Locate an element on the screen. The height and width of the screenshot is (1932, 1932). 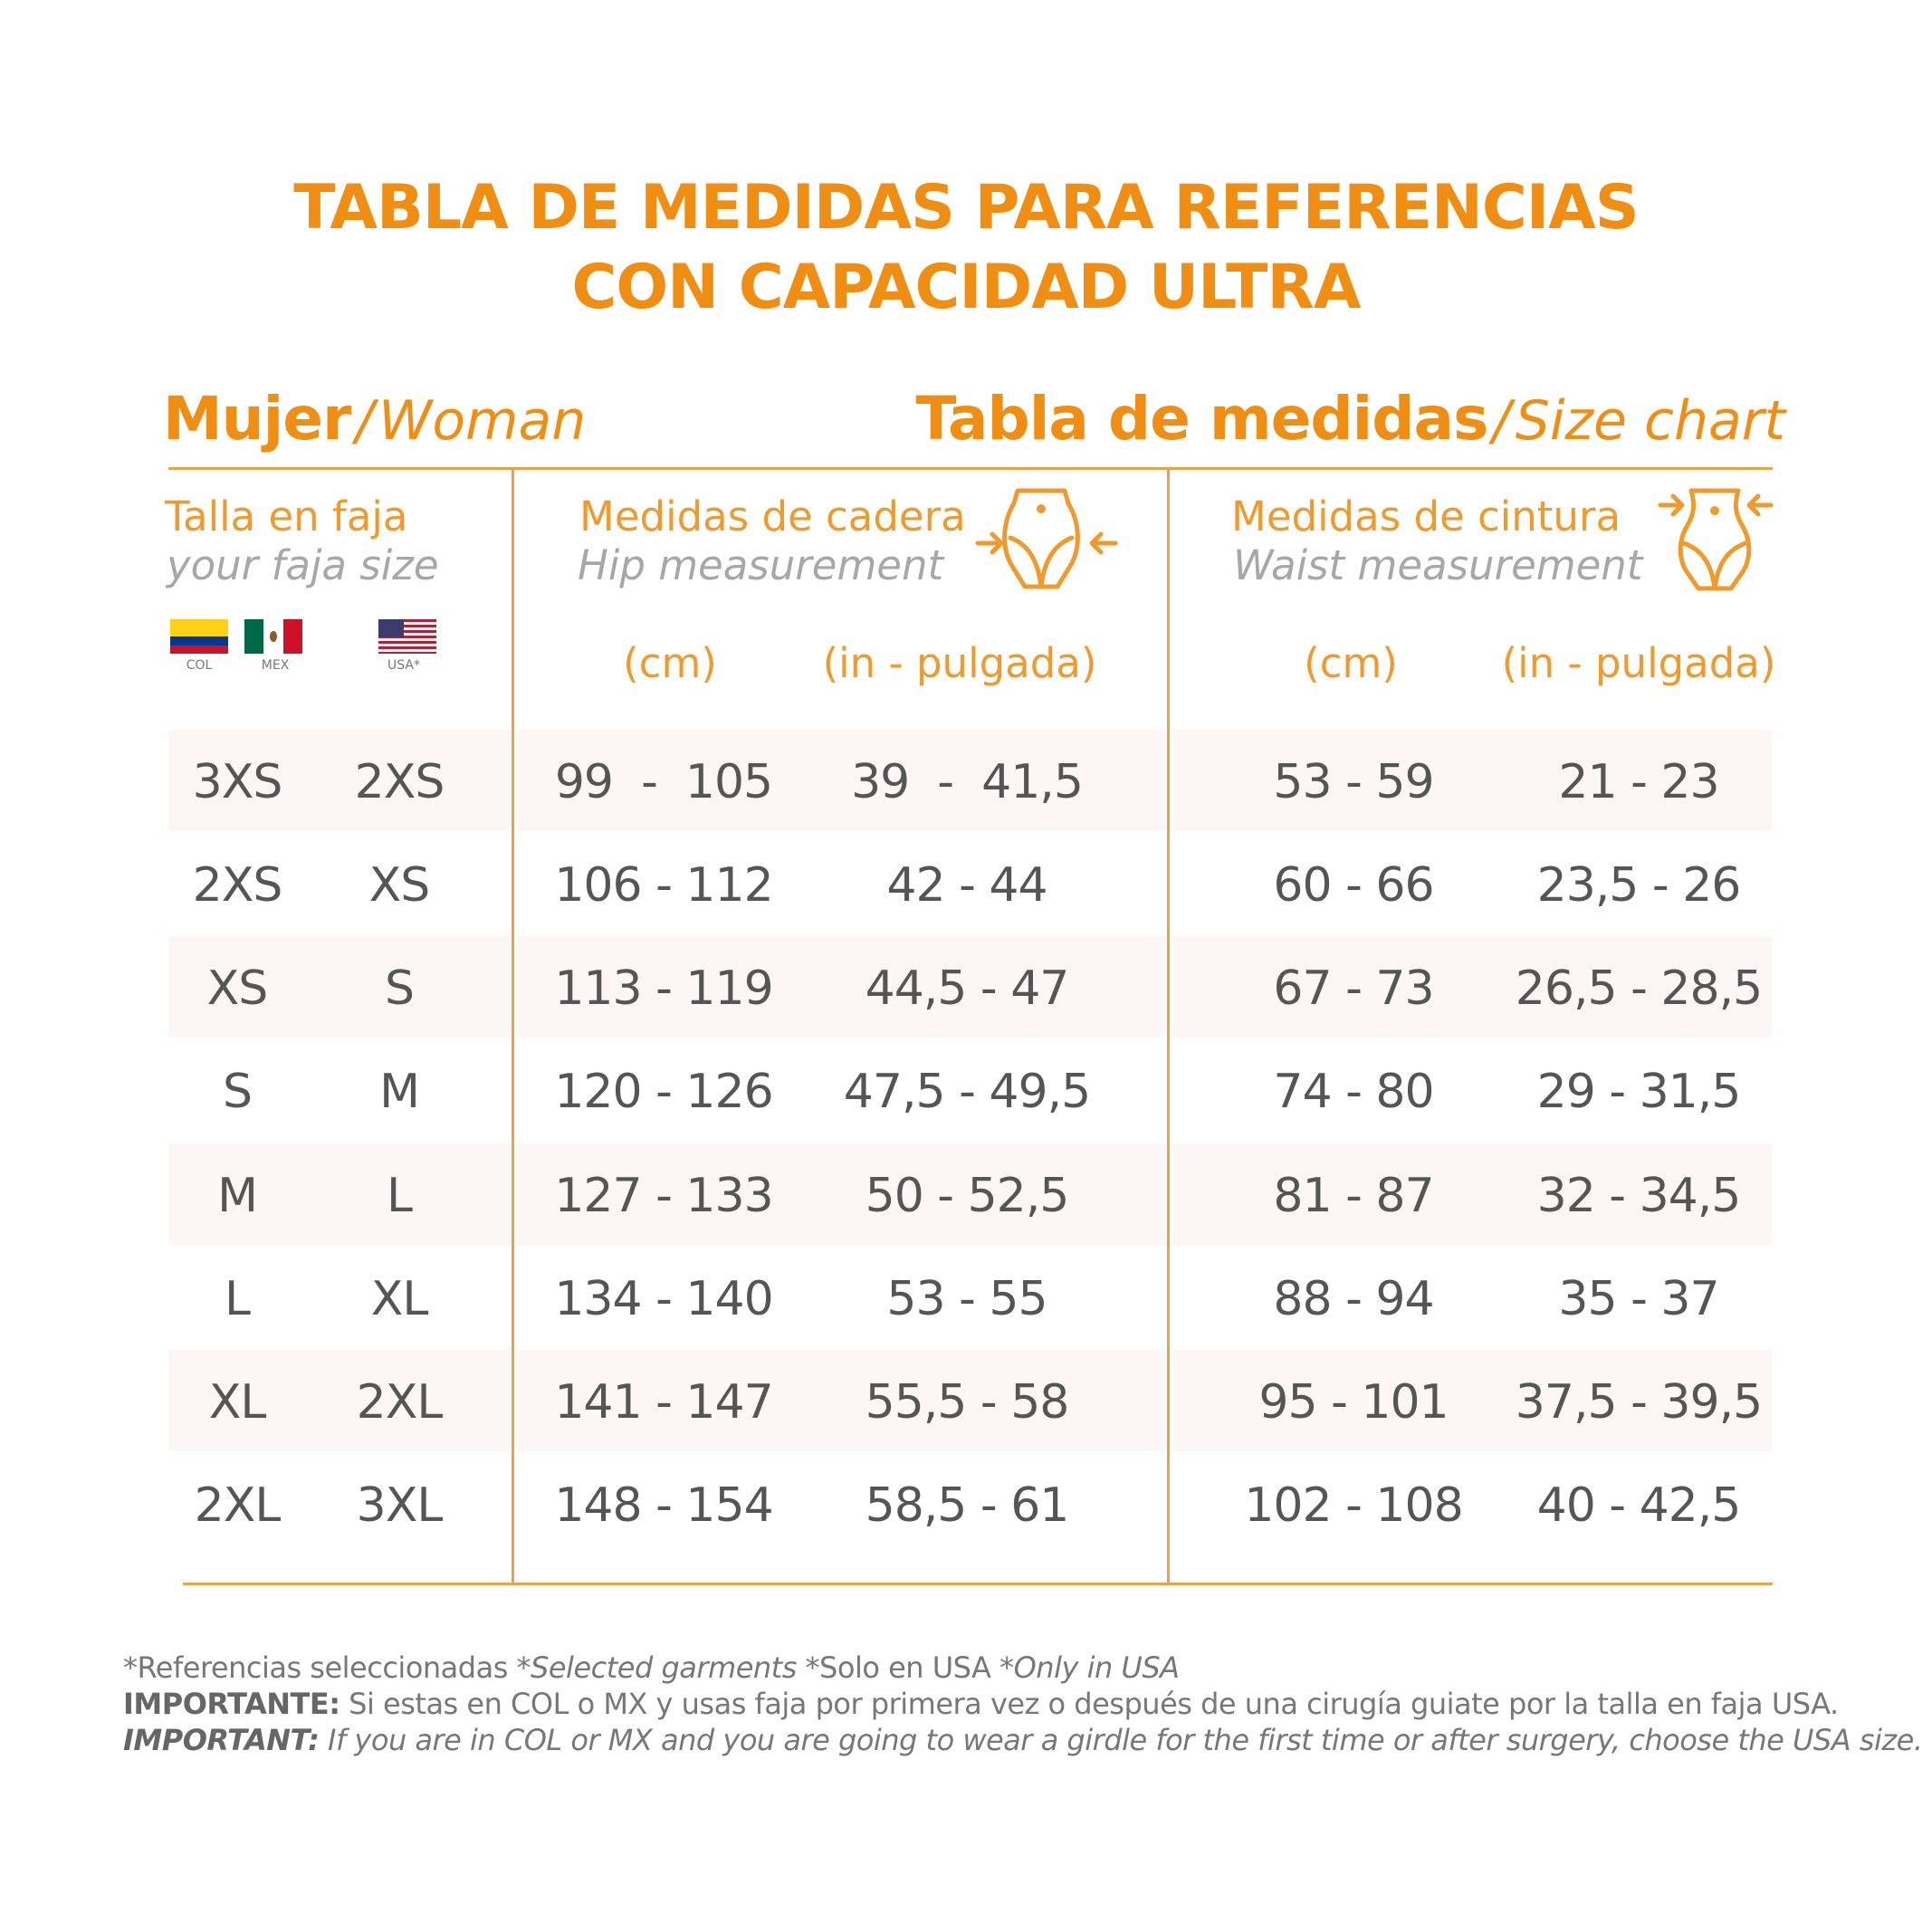
cell-hip-in: 58,5 - 61 is located at coordinates (967, 1505).